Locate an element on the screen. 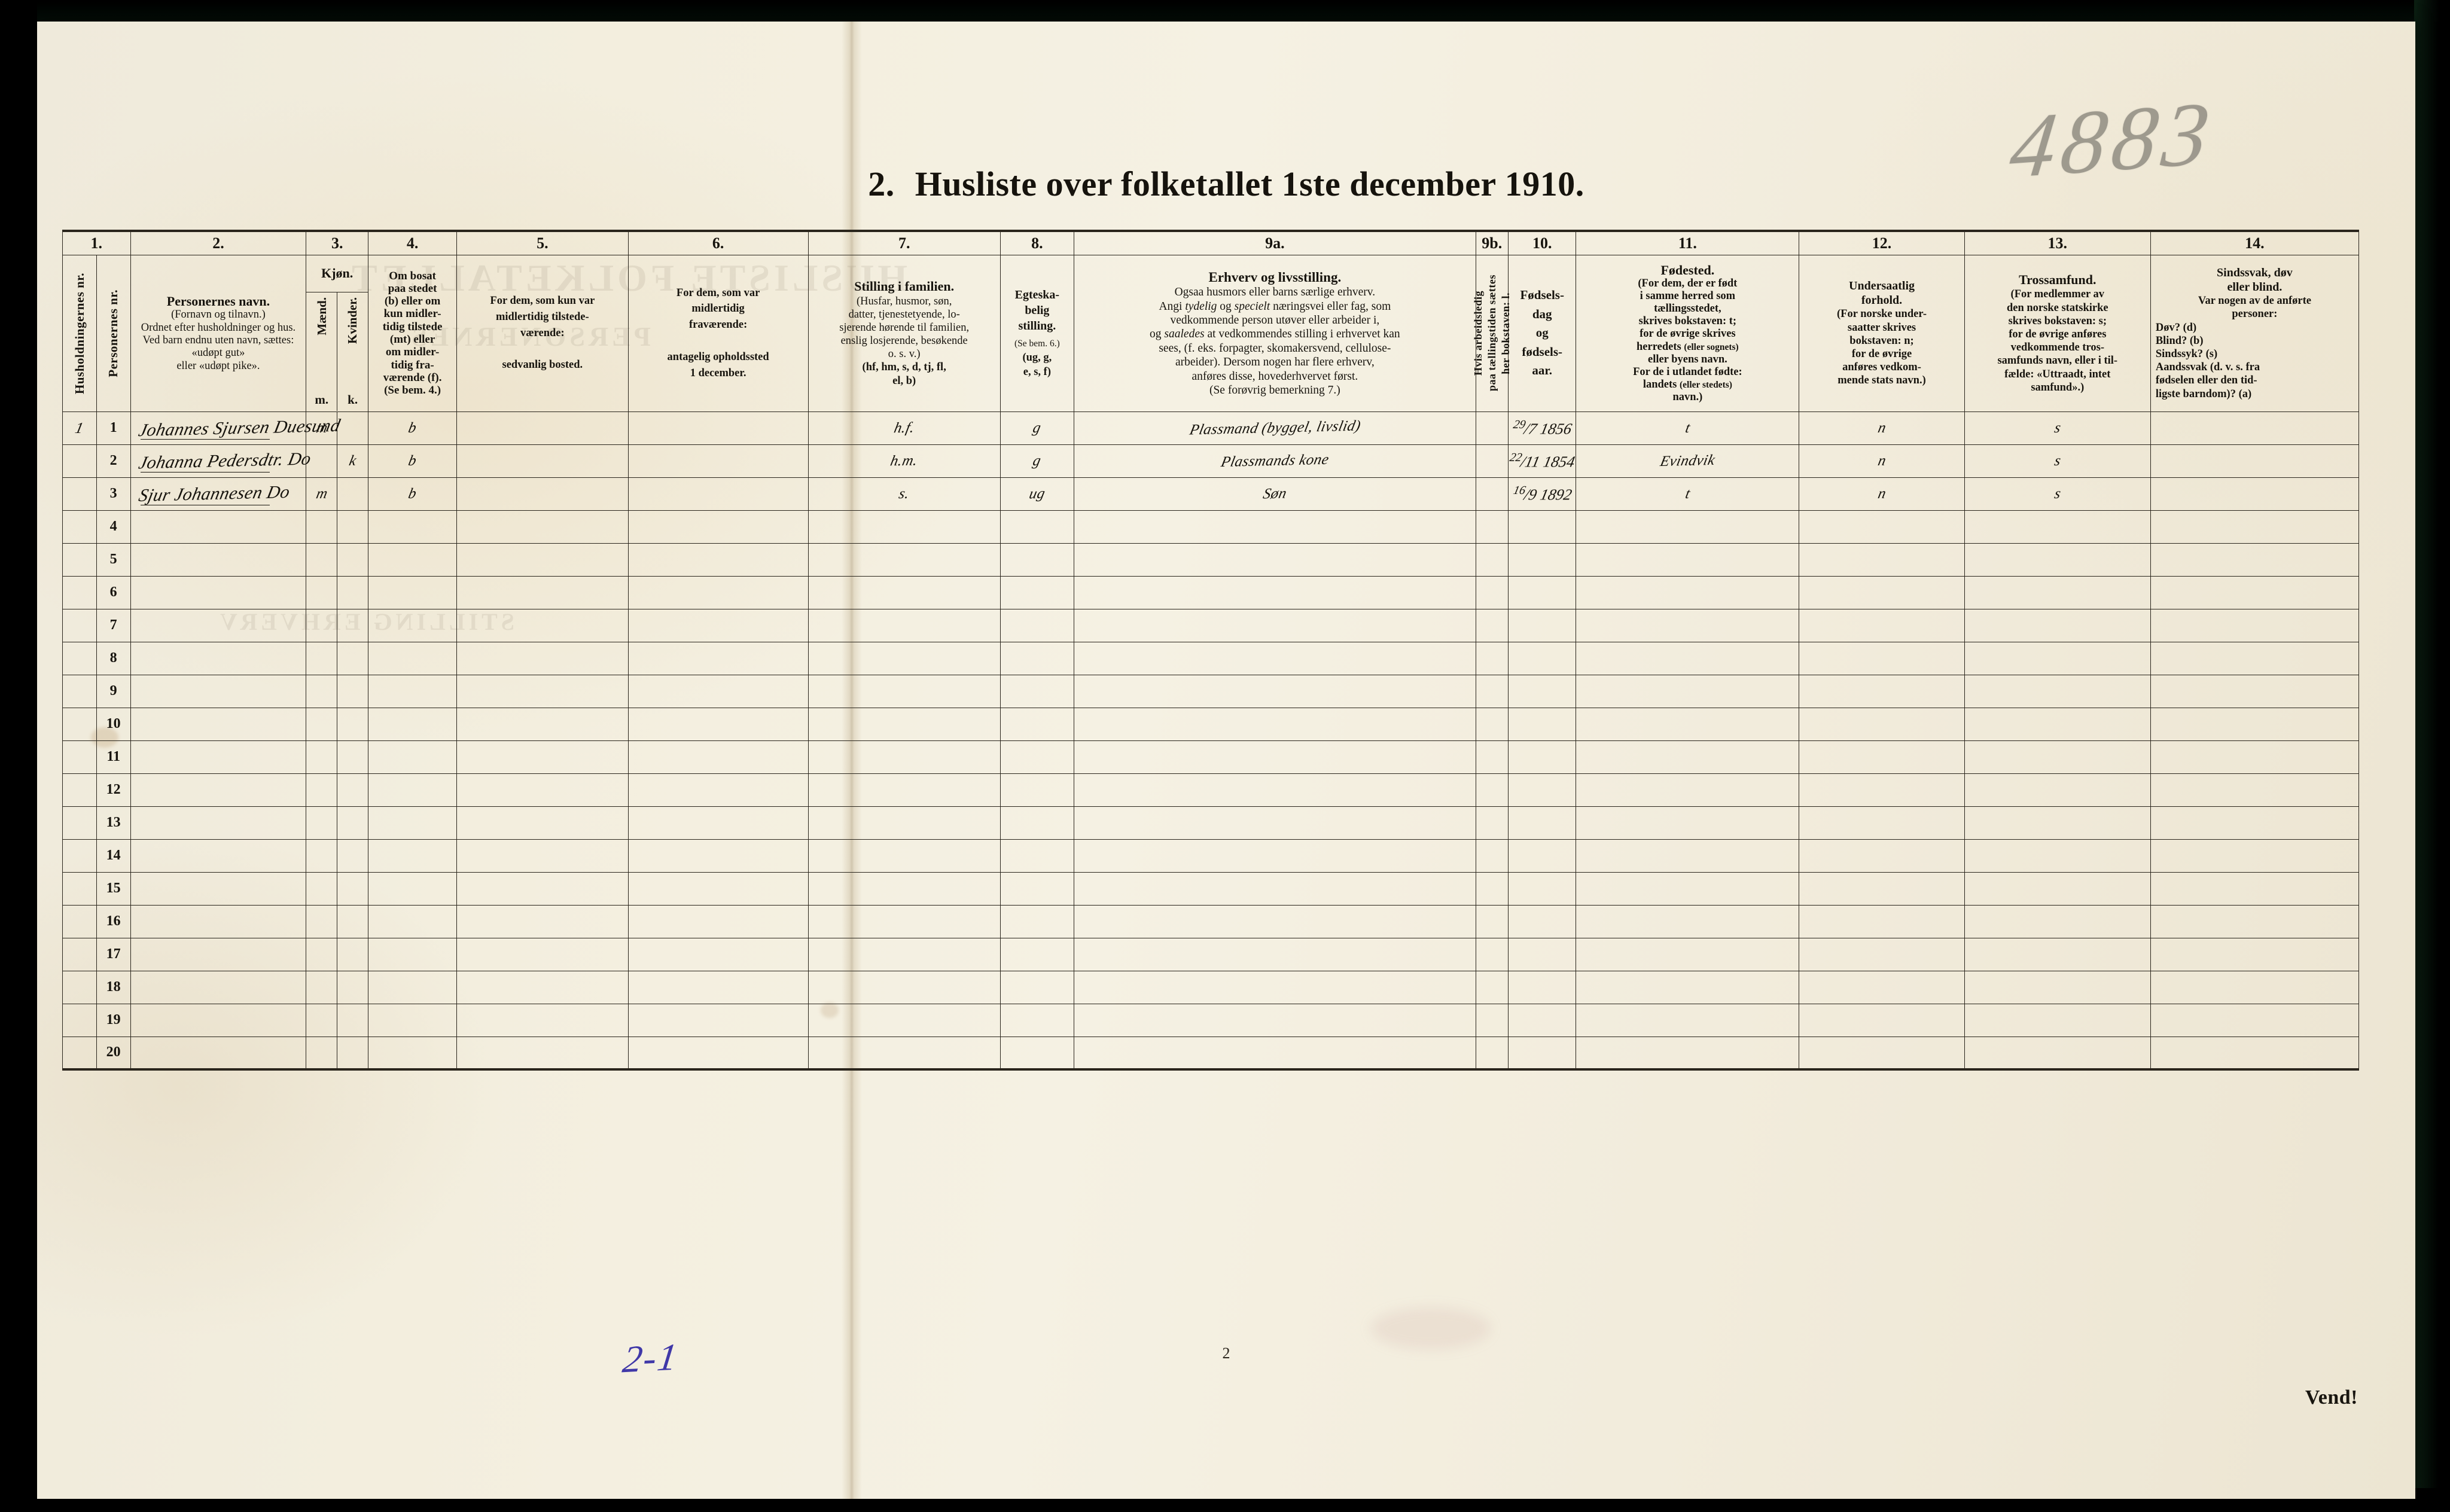  cell-citizenship: n is located at coordinates (1882, 494).